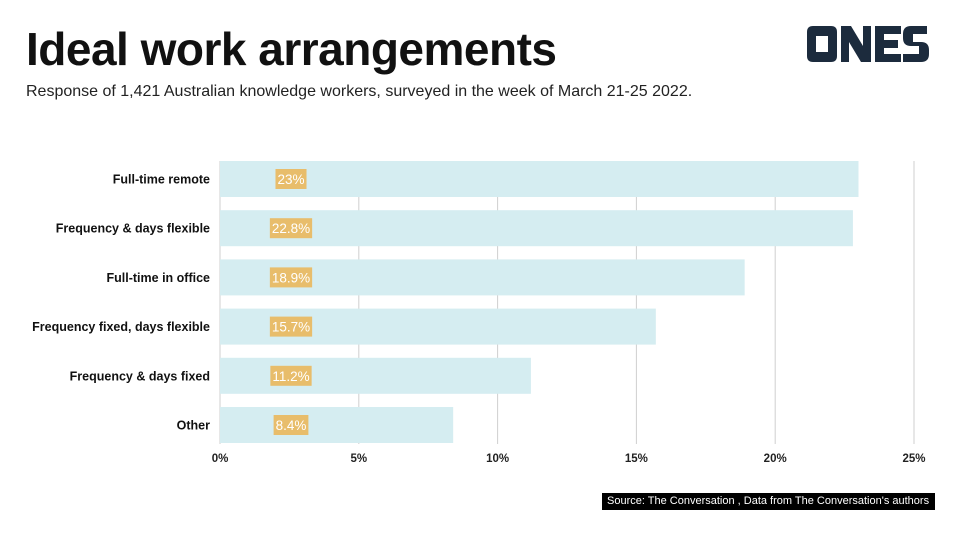 The height and width of the screenshot is (550, 967). What do you see at coordinates (161, 180) in the screenshot?
I see `category-label: Full-time remote` at bounding box center [161, 180].